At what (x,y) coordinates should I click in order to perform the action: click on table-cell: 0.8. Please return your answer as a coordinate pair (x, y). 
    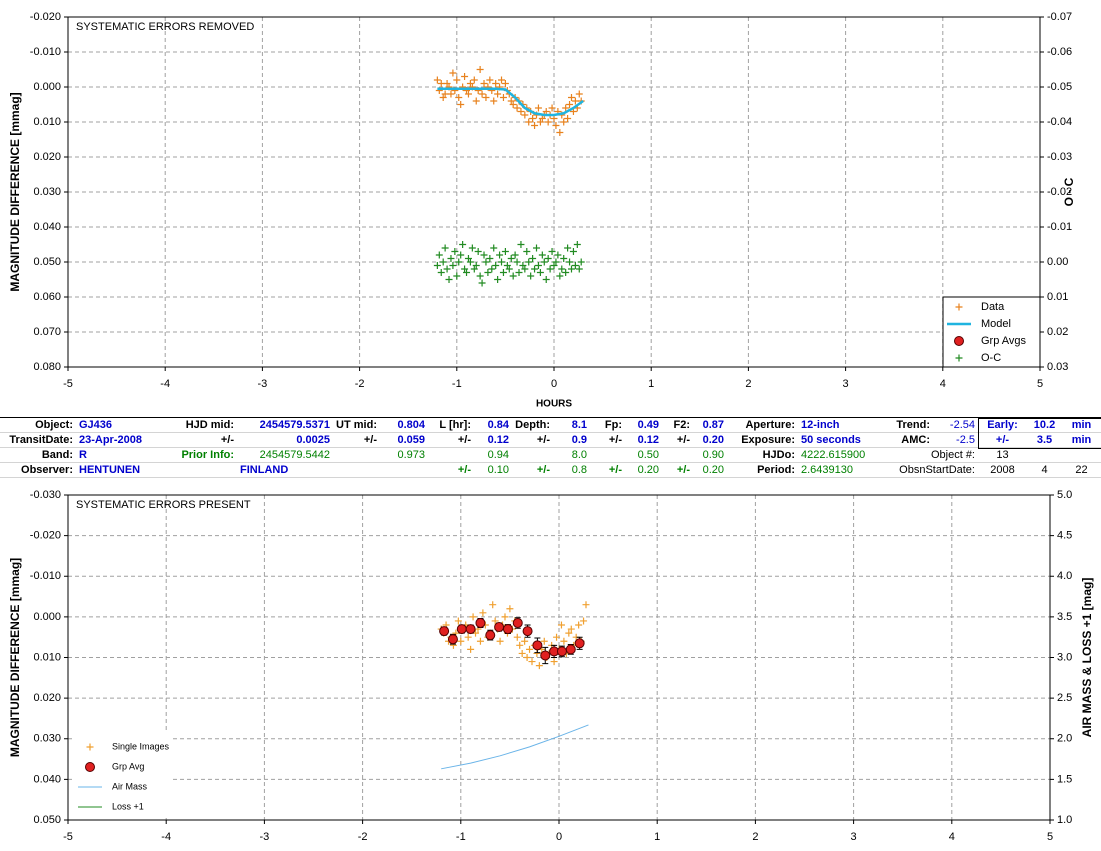
    Looking at the image, I should click on (571, 470).